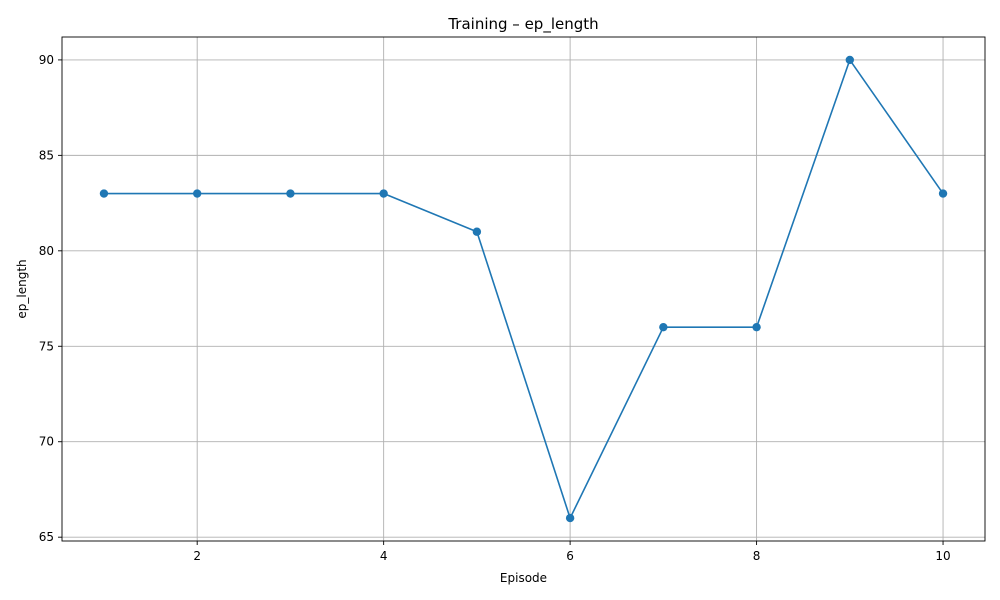  Describe the element at coordinates (46, 251) in the screenshot. I see `y-tick-label: 80` at that location.